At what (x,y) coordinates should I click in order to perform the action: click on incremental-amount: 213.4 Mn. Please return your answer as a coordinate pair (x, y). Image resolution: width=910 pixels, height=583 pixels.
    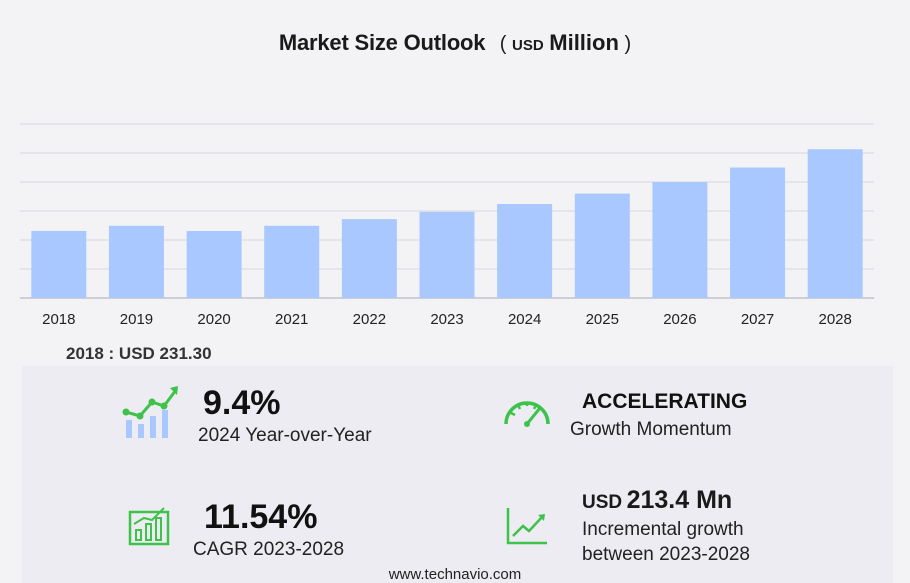
    Looking at the image, I should click on (679, 500).